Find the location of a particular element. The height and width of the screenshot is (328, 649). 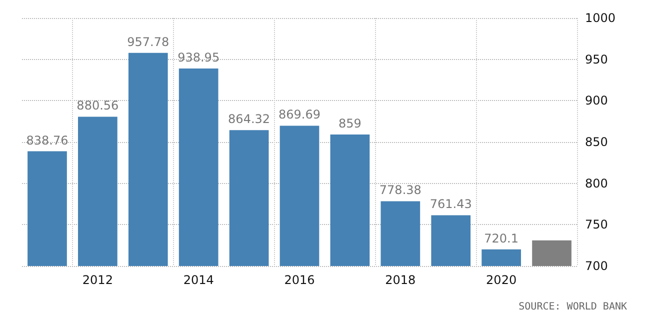

y-tick-label: 900 is located at coordinates (596, 101).